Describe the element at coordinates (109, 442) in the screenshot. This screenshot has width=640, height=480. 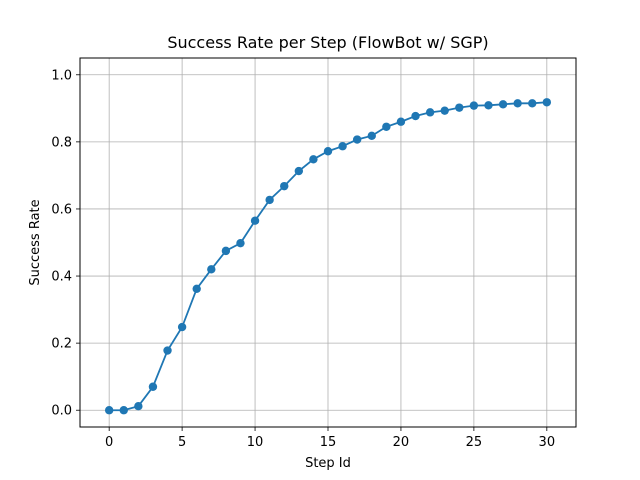
I see `x-tick-label: 0` at that location.